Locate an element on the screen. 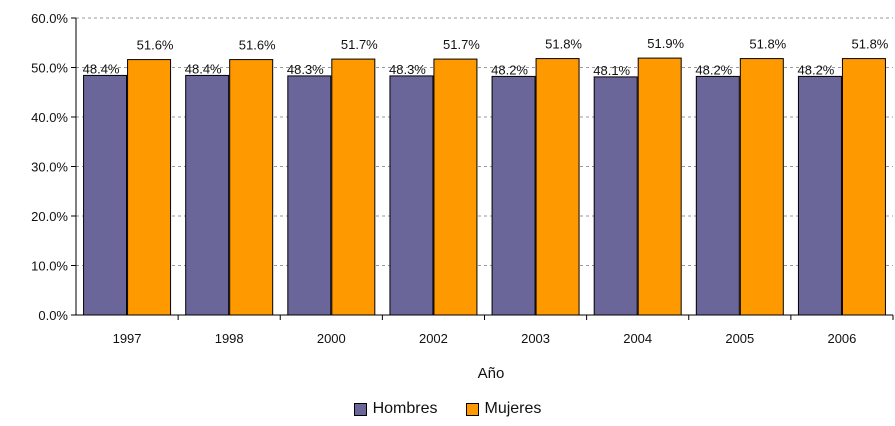 This screenshot has height=426, width=895. x-tick-label: 2003 is located at coordinates (535, 338).